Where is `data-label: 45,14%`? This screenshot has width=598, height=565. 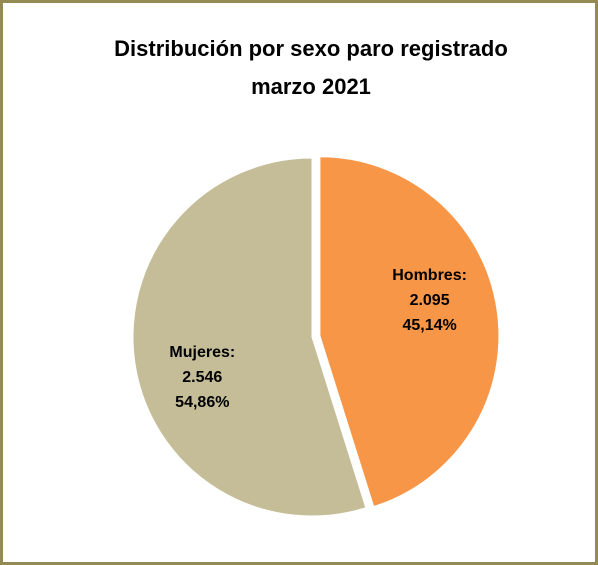
data-label: 45,14% is located at coordinates (429, 325).